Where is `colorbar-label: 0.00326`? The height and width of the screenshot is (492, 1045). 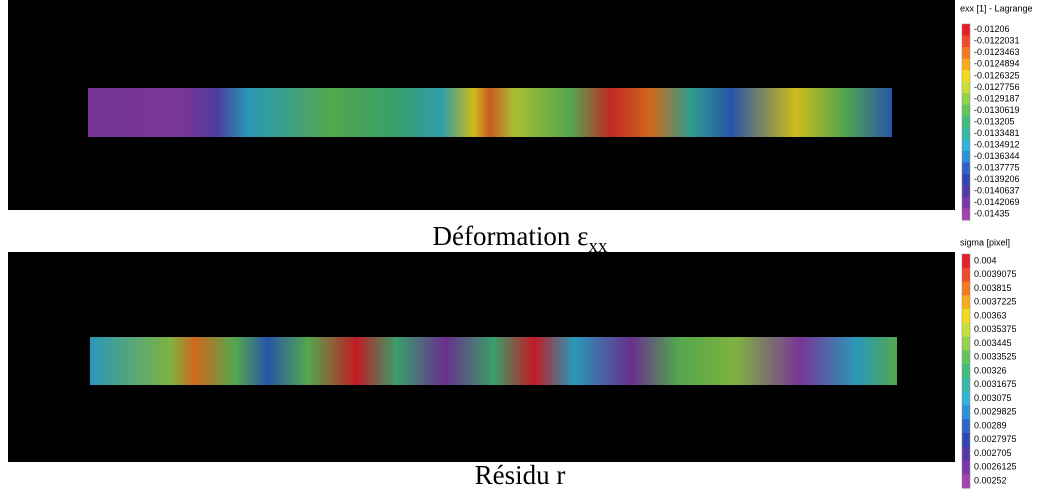 colorbar-label: 0.00326 is located at coordinates (990, 370).